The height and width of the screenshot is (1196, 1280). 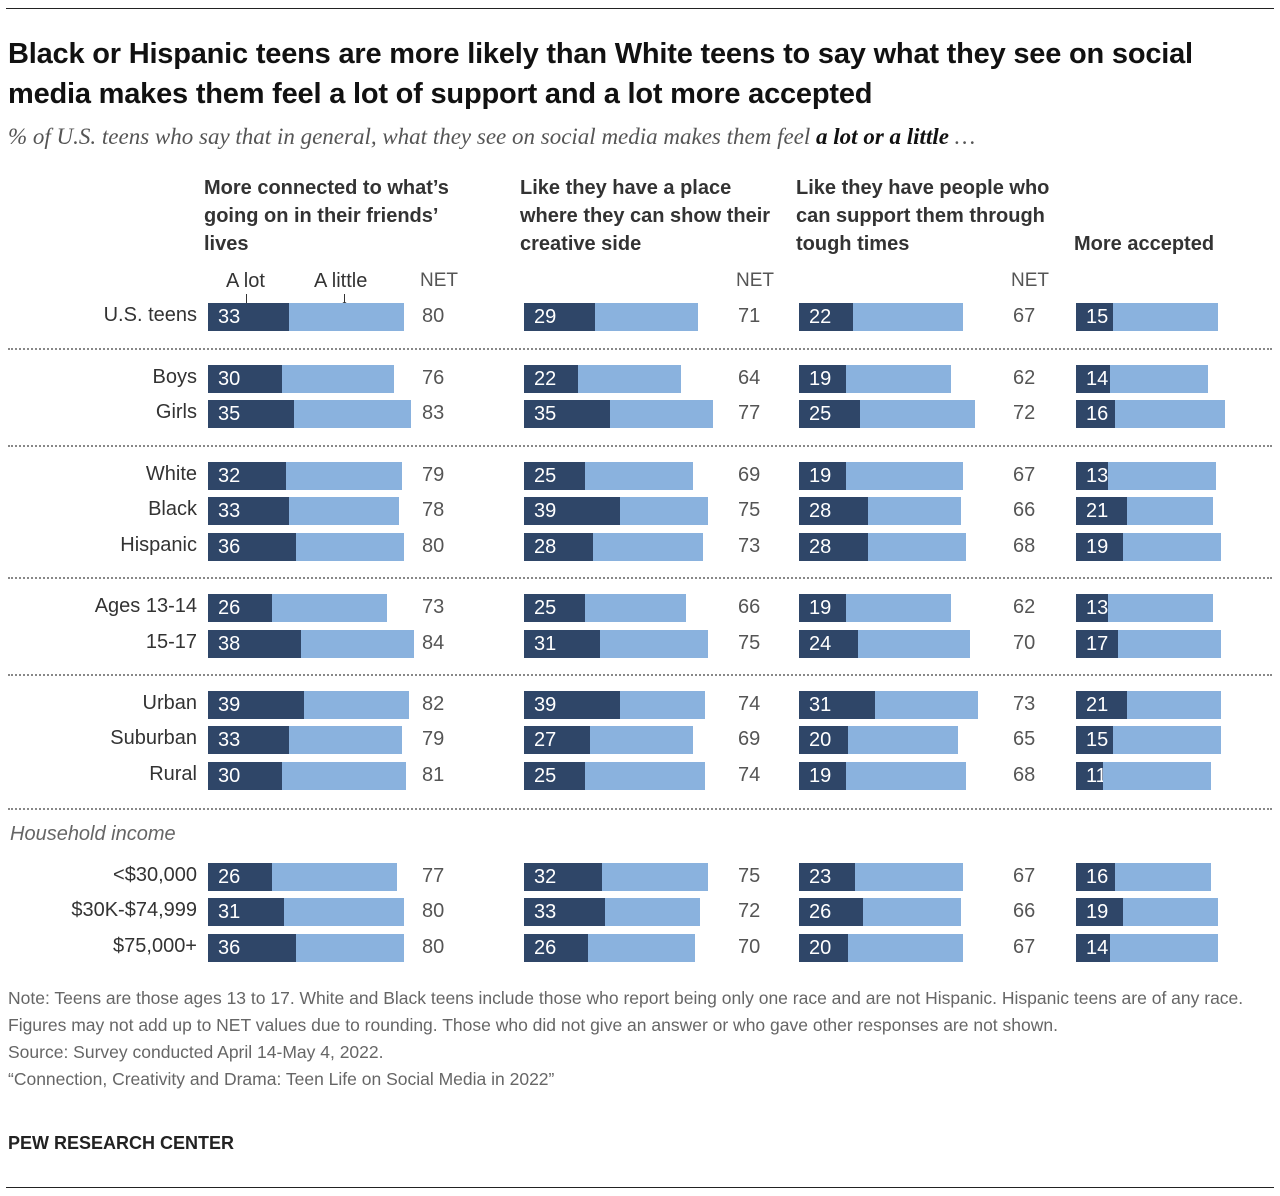 What do you see at coordinates (173, 774) in the screenshot?
I see `row-label: Rural` at bounding box center [173, 774].